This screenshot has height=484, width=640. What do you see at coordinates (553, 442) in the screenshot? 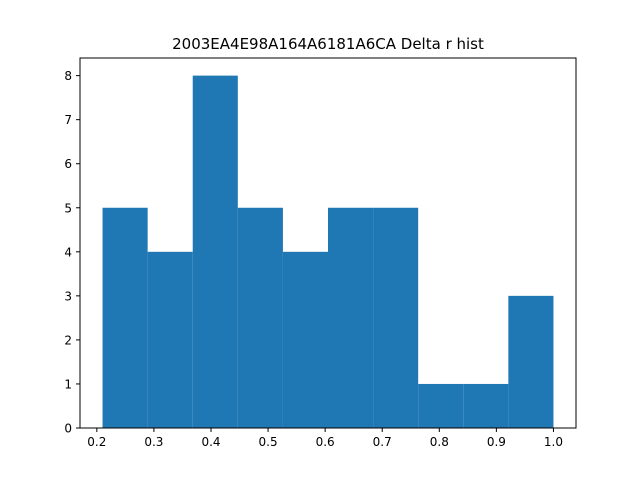
I see `x-tick-label: 1.0` at bounding box center [553, 442].